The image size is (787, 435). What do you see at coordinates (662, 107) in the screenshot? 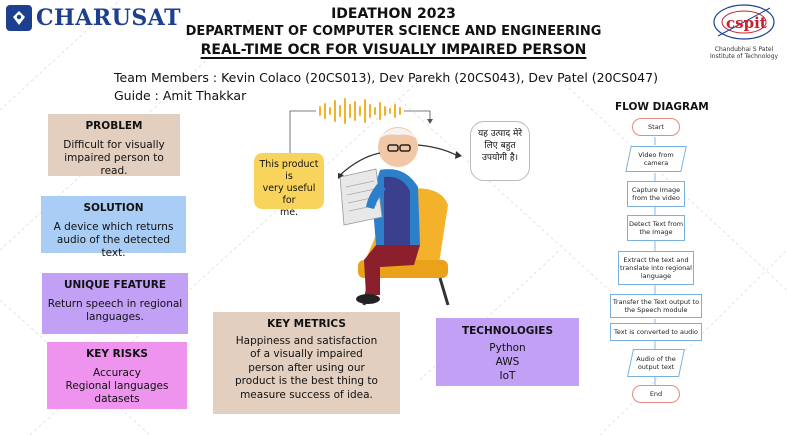
I see `flow-diagram-title: FLOW DIAGRAM` at bounding box center [662, 107].